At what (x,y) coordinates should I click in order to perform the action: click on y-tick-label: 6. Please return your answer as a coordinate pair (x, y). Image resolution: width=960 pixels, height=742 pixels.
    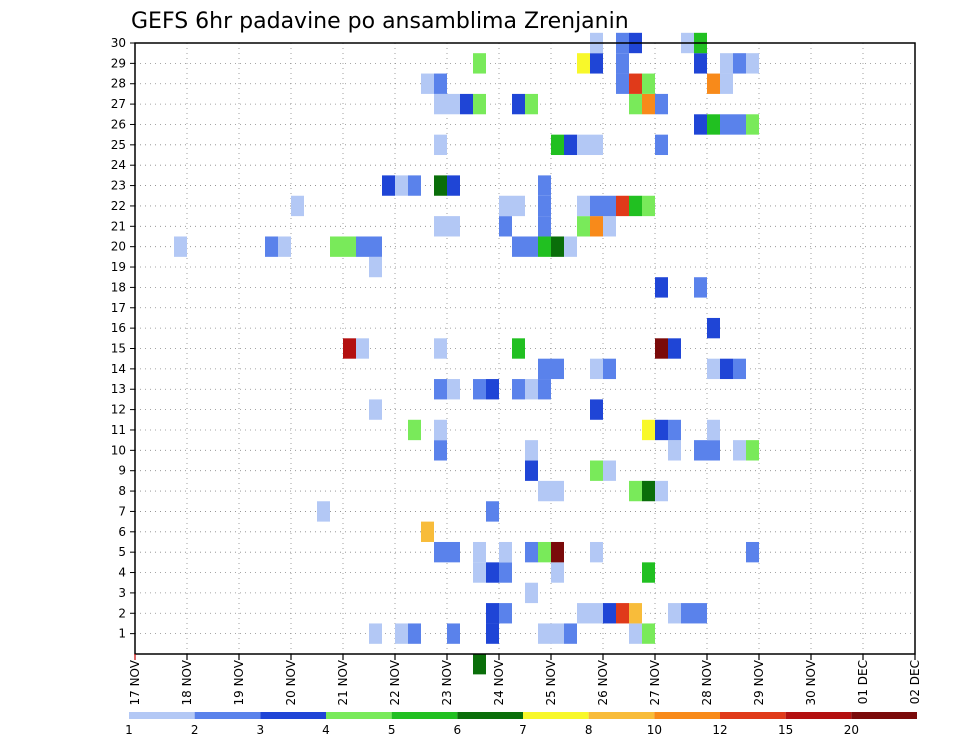
    Looking at the image, I should click on (122, 532).